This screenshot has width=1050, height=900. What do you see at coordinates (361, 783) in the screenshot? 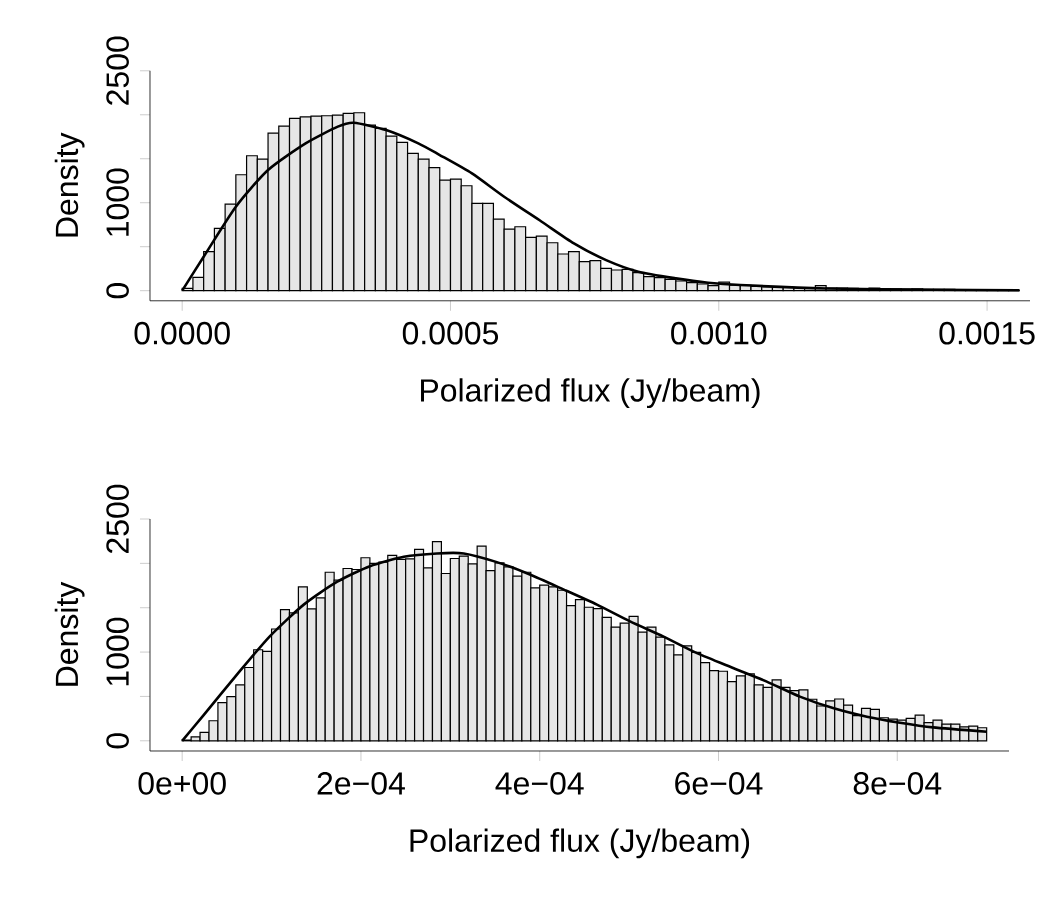
I see `x-tick-label: 2e−04` at bounding box center [361, 783].